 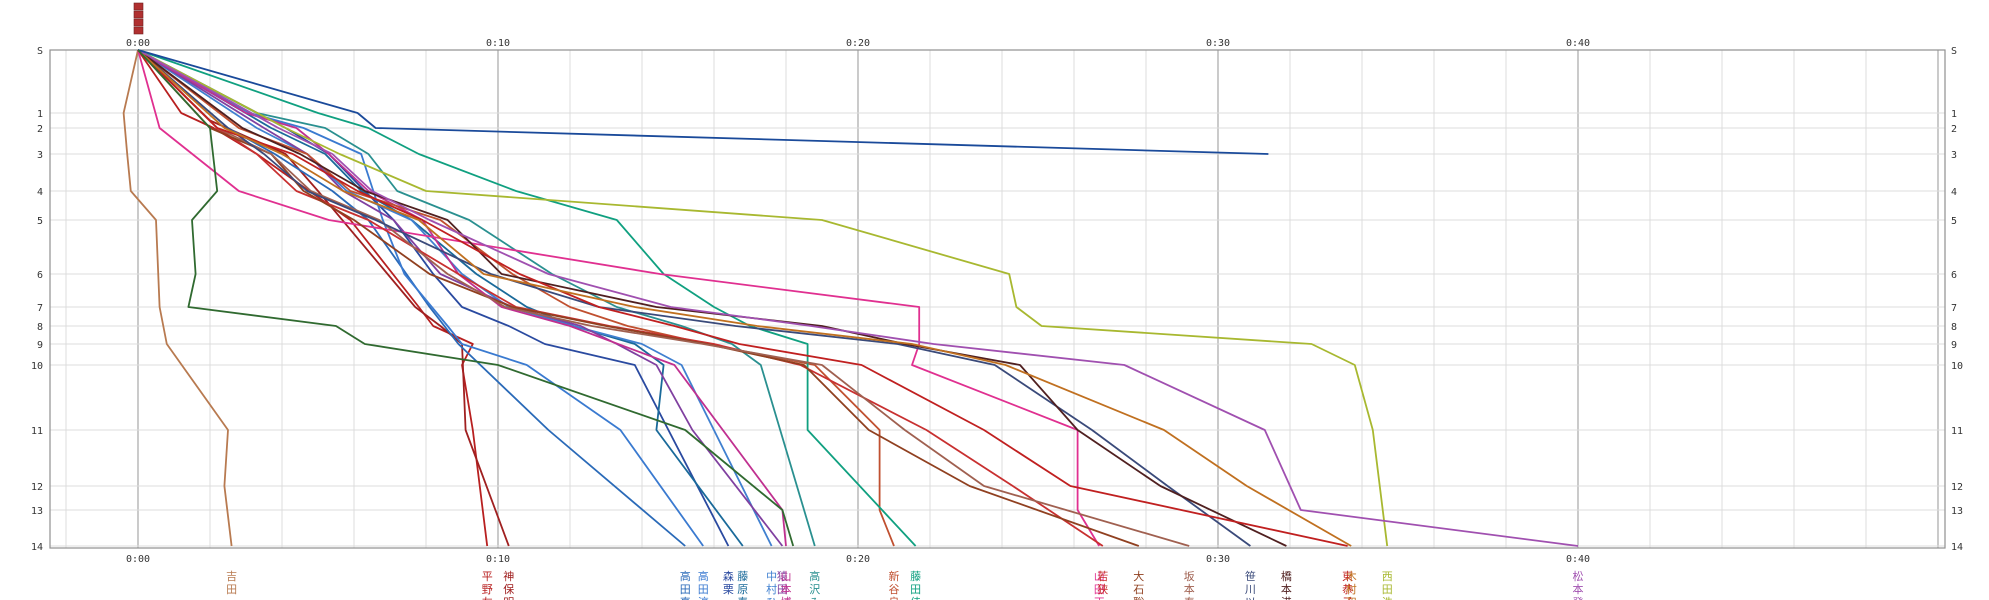 What do you see at coordinates (1957, 487) in the screenshot?
I see `y-tick-label-right: 12` at bounding box center [1957, 487].